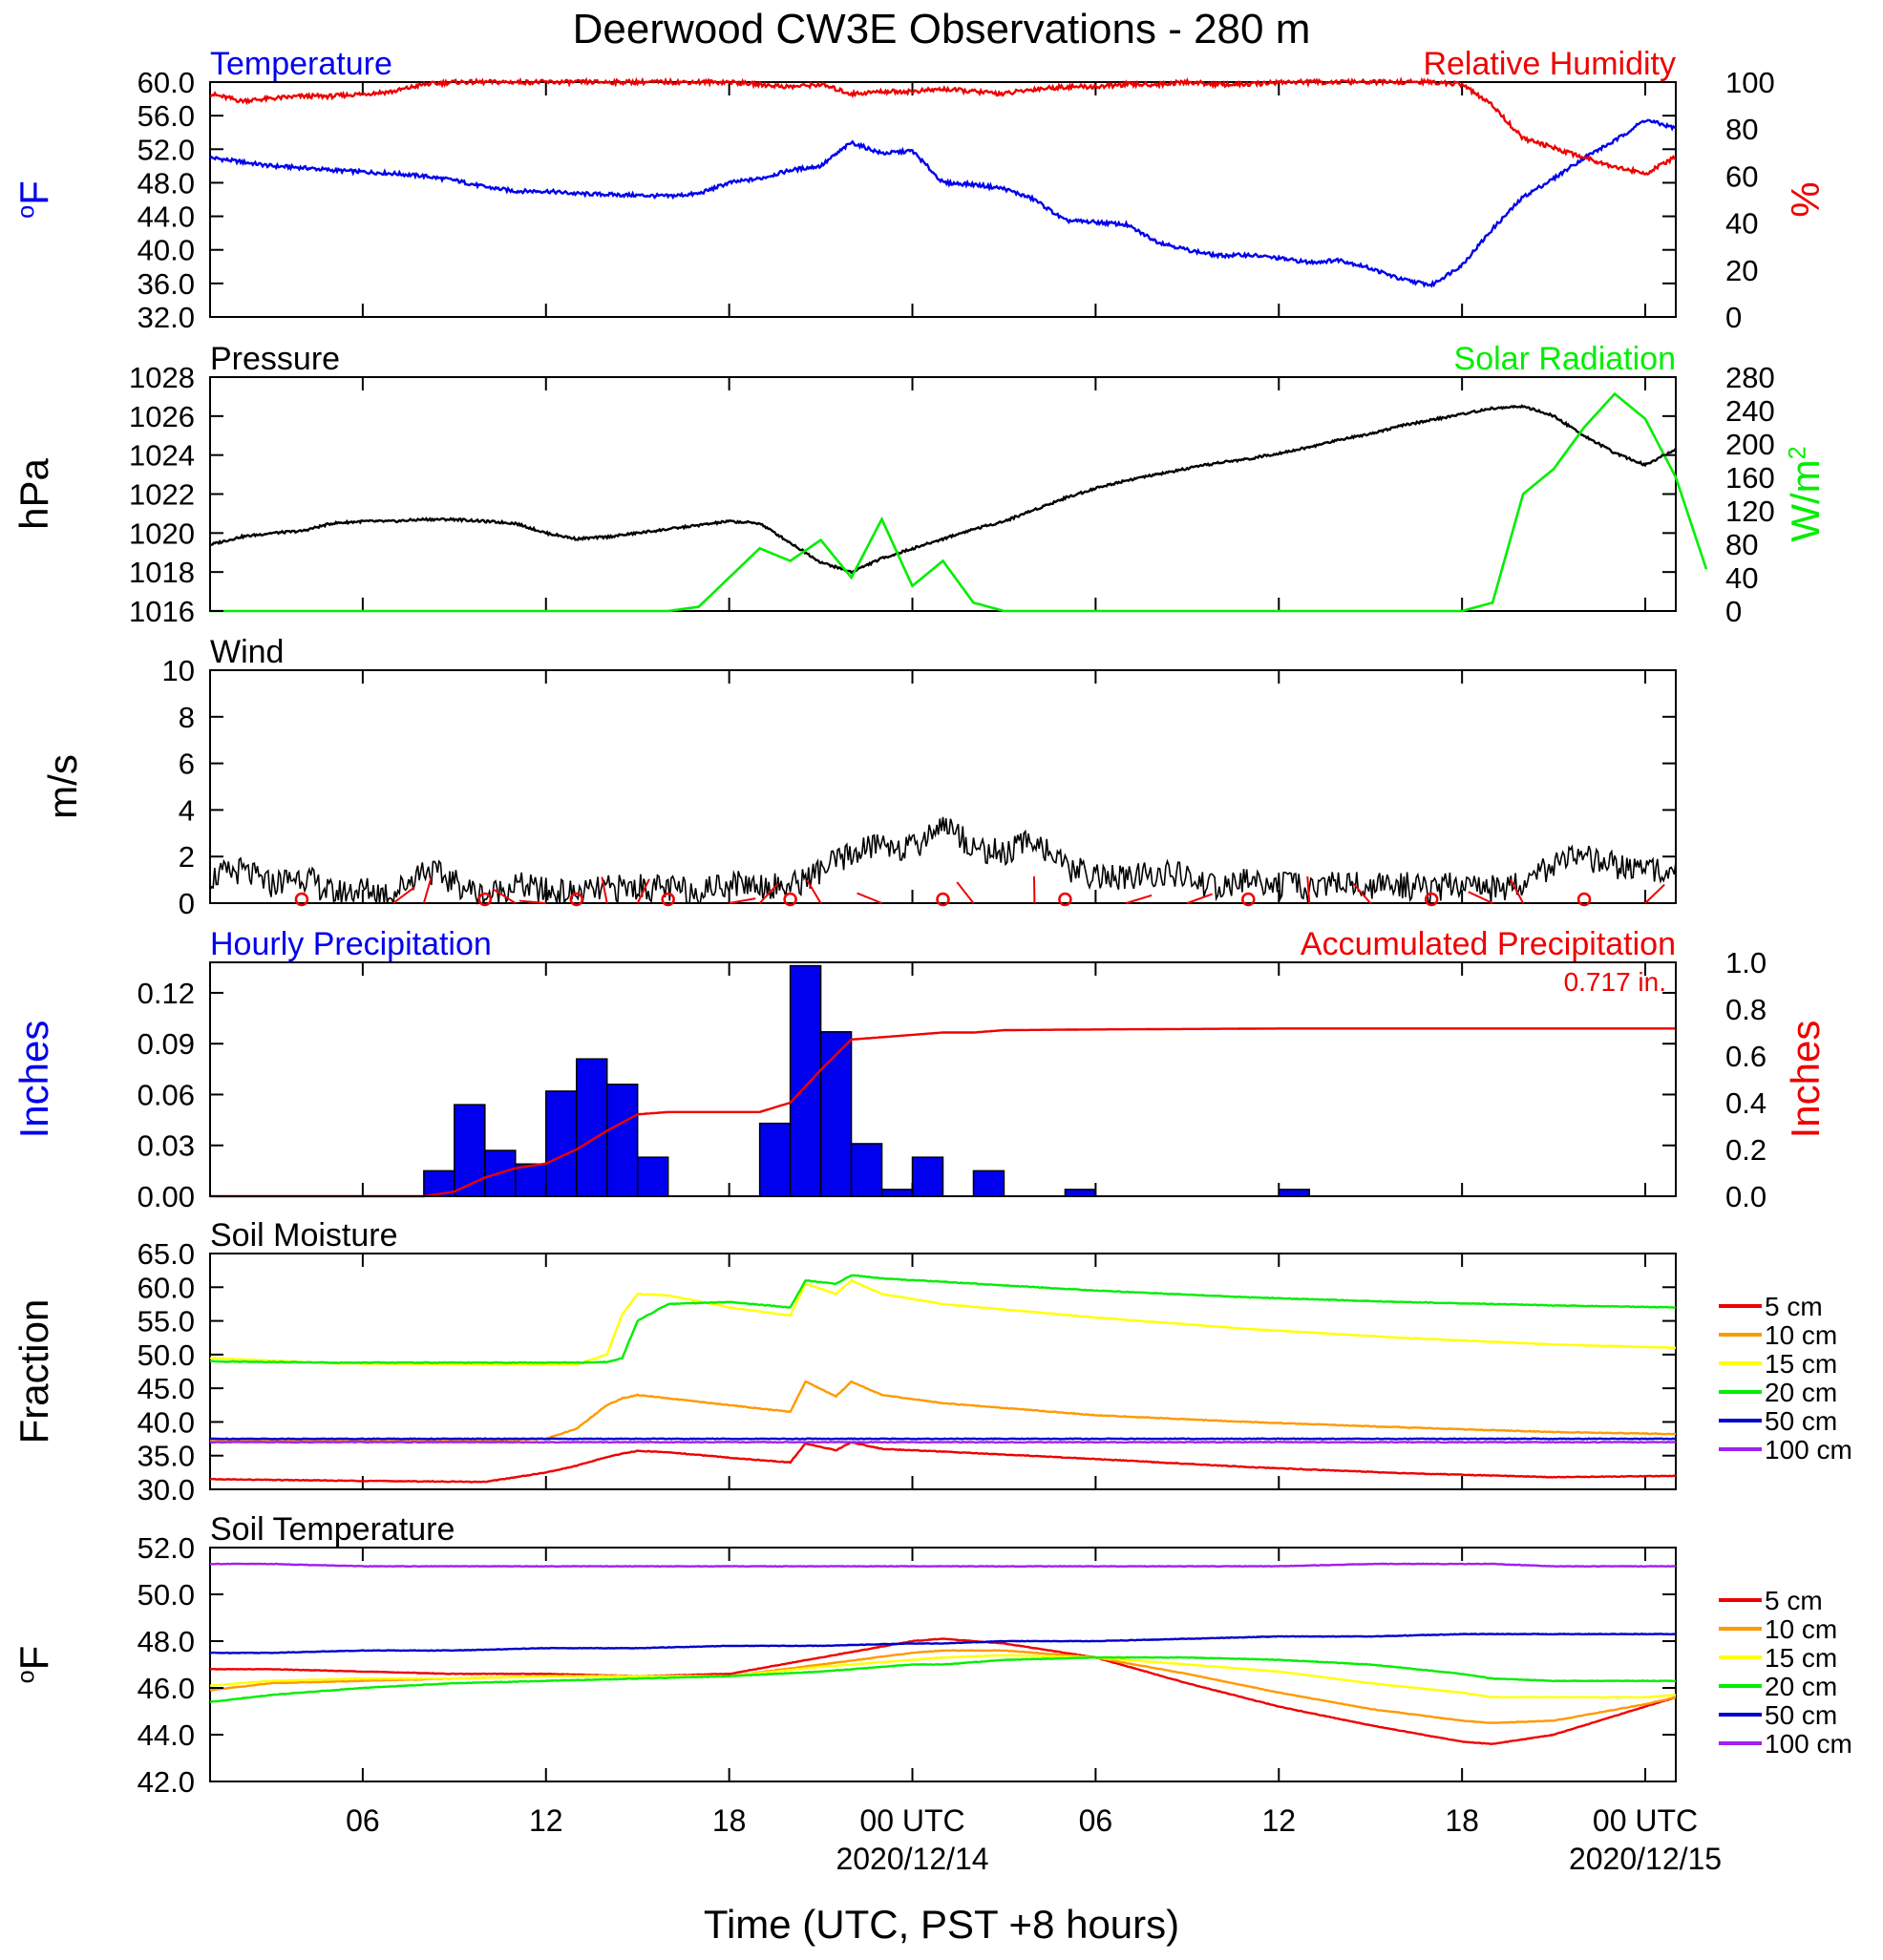 This screenshot has height=1960, width=1883. I want to click on wind-unit: m/s, so click(62, 786).